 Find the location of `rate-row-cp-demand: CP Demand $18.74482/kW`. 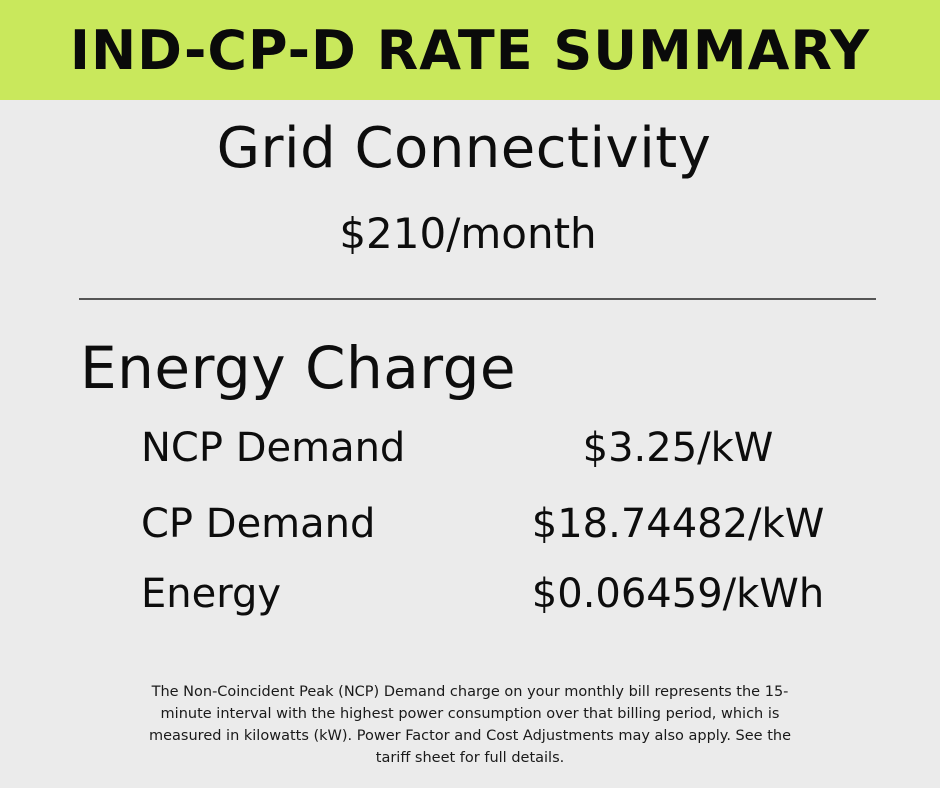

rate-row-cp-demand: CP Demand $18.74482/kW is located at coordinates (470, 524).